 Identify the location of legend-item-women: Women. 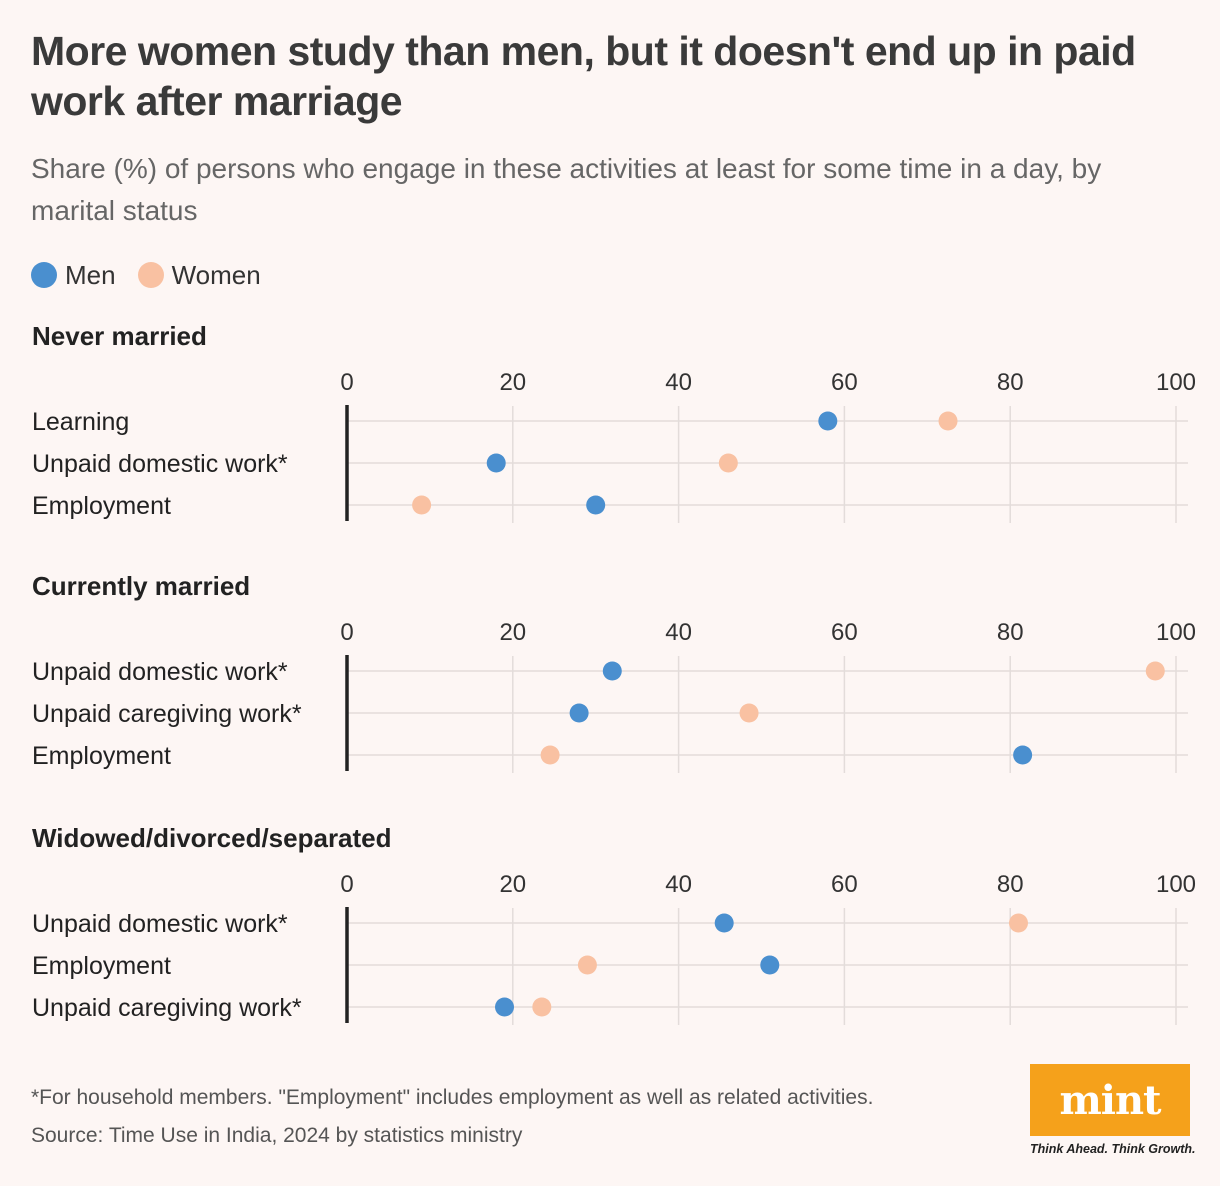
(199, 275).